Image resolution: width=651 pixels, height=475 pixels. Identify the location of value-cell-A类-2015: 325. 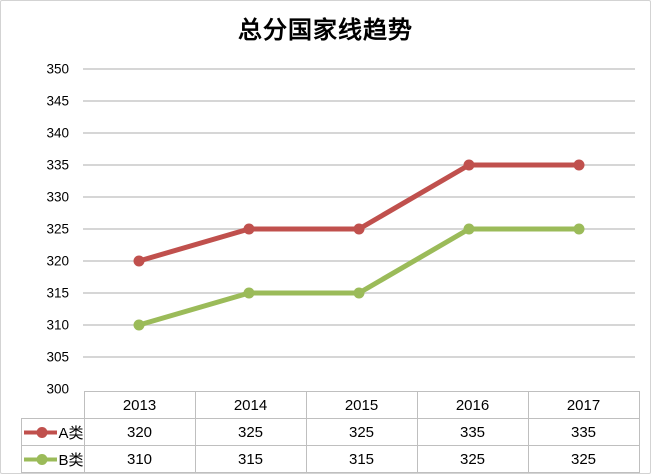
(361, 432).